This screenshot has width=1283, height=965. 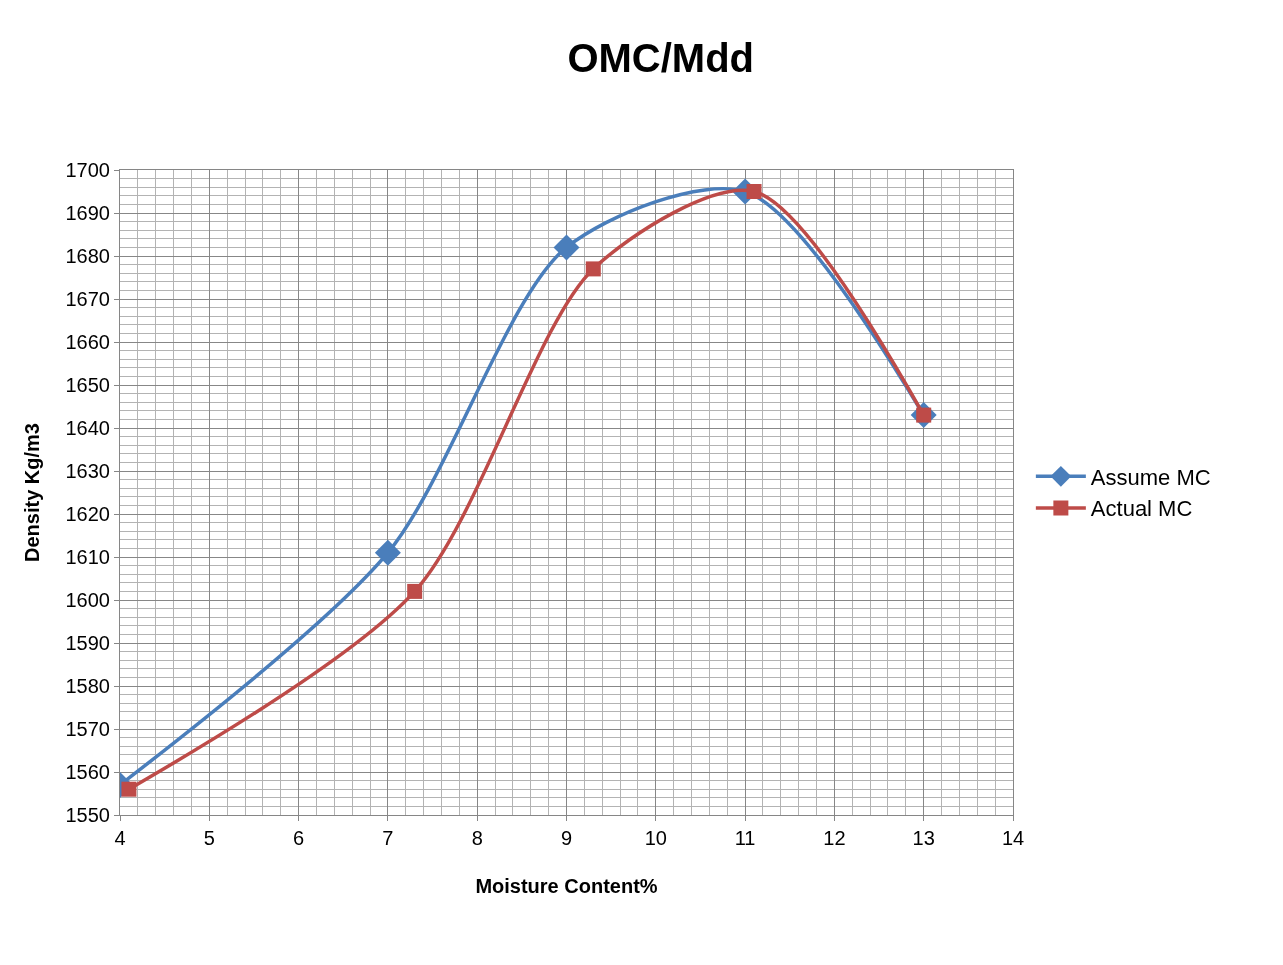 What do you see at coordinates (120, 838) in the screenshot?
I see `x-tick-label: 4` at bounding box center [120, 838].